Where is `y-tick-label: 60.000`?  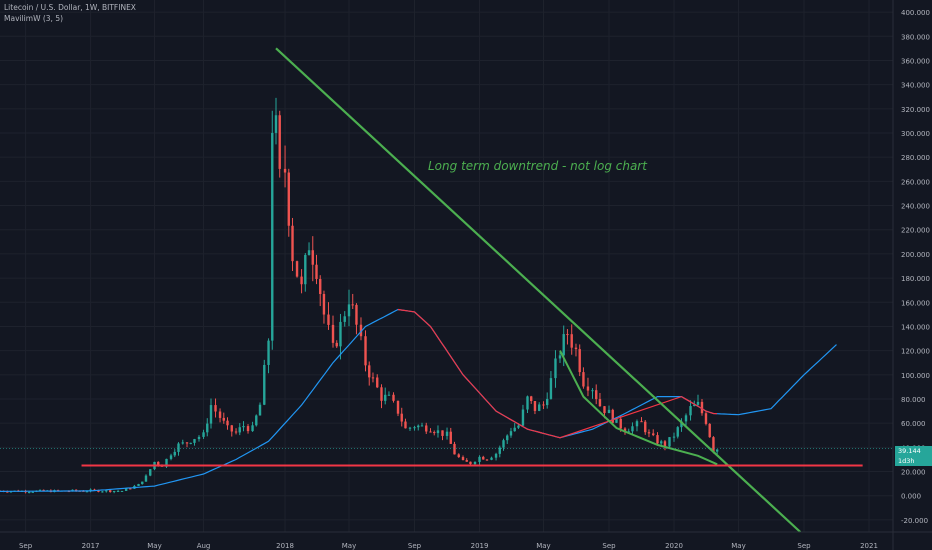
y-tick-label: 60.000 is located at coordinates (913, 424).